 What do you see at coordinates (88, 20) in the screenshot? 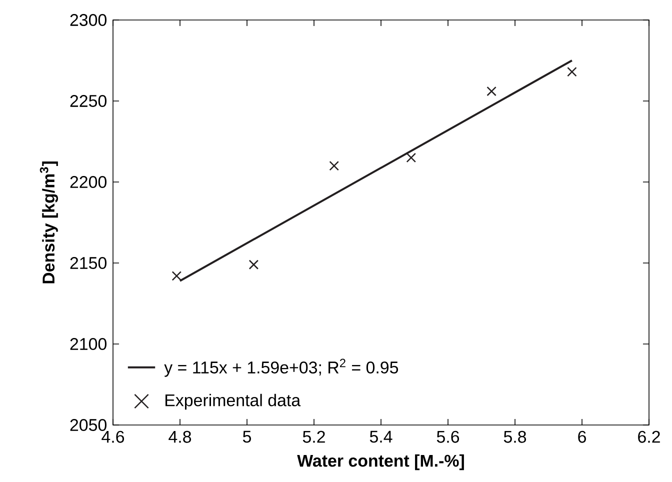
I see `y-tick-label: 2300` at bounding box center [88, 20].